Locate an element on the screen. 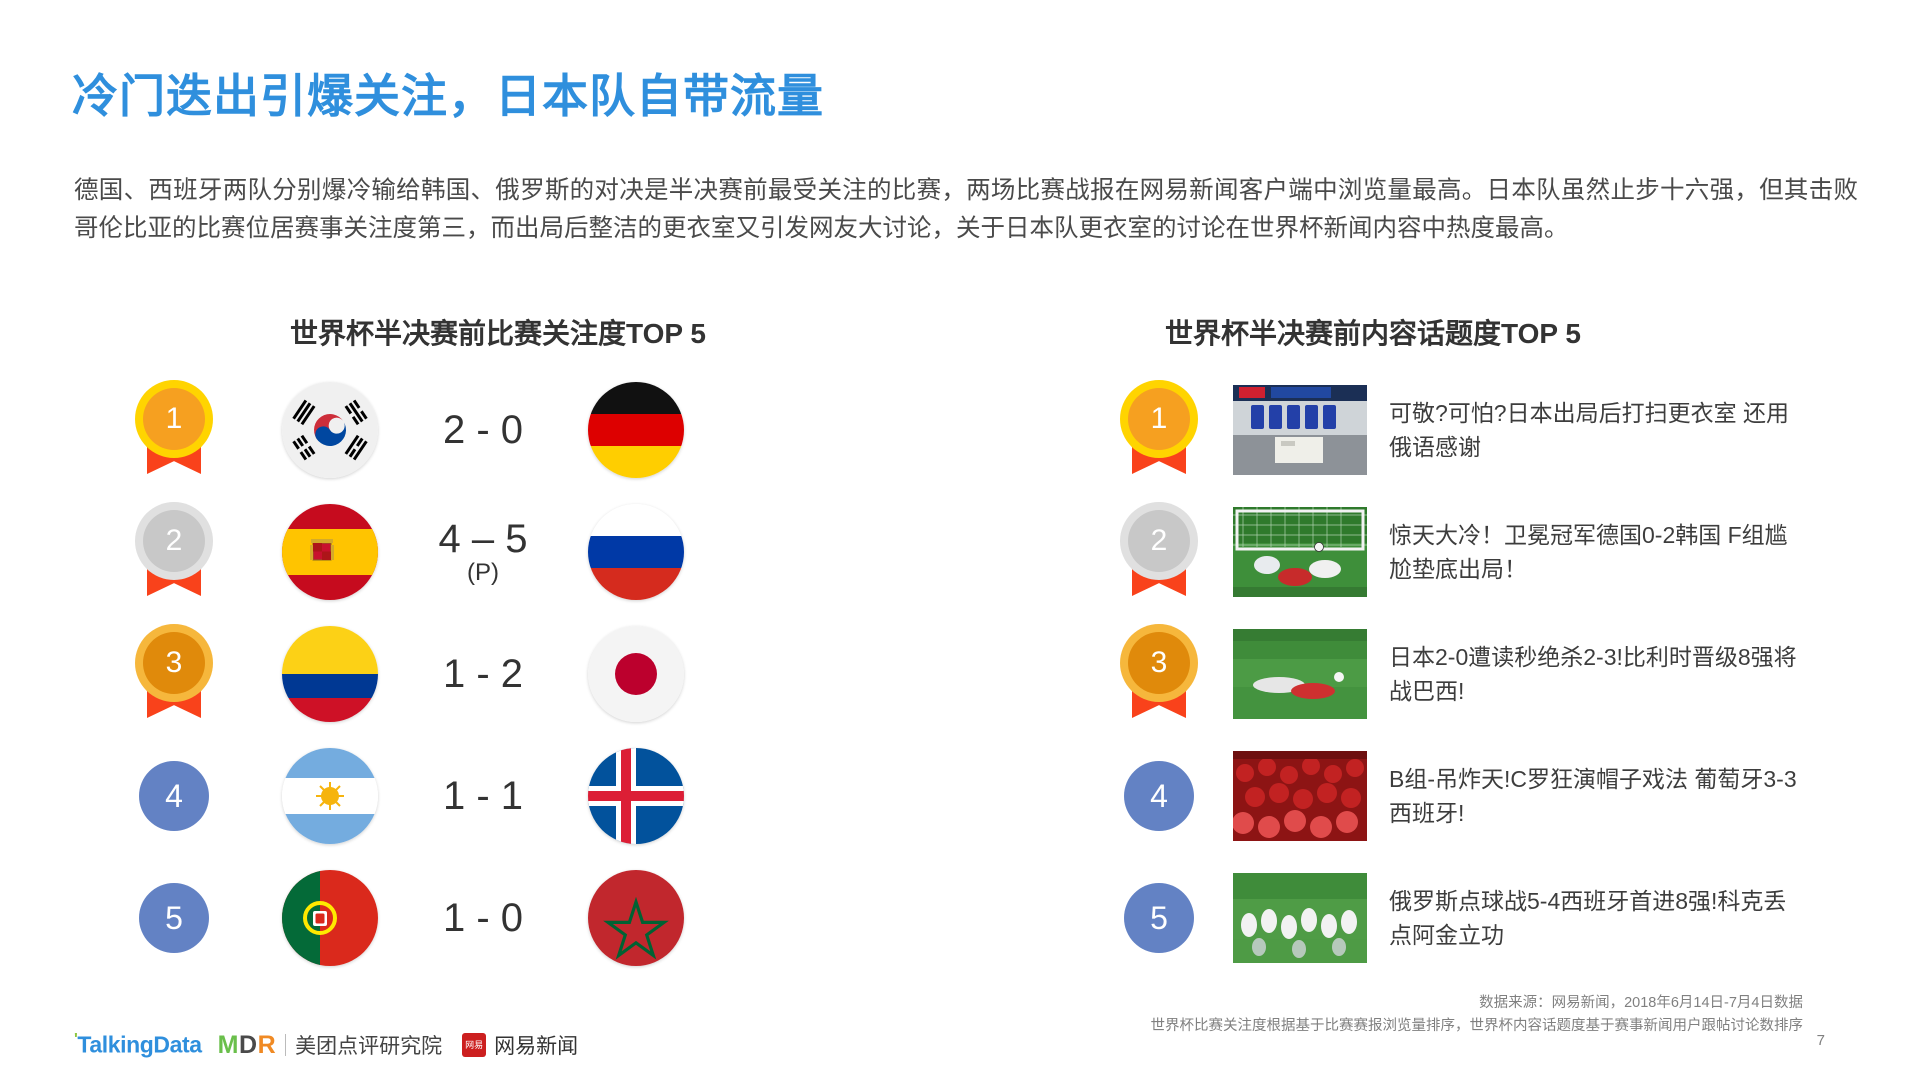 The image size is (1921, 1080). flag-japan is located at coordinates (636, 674).